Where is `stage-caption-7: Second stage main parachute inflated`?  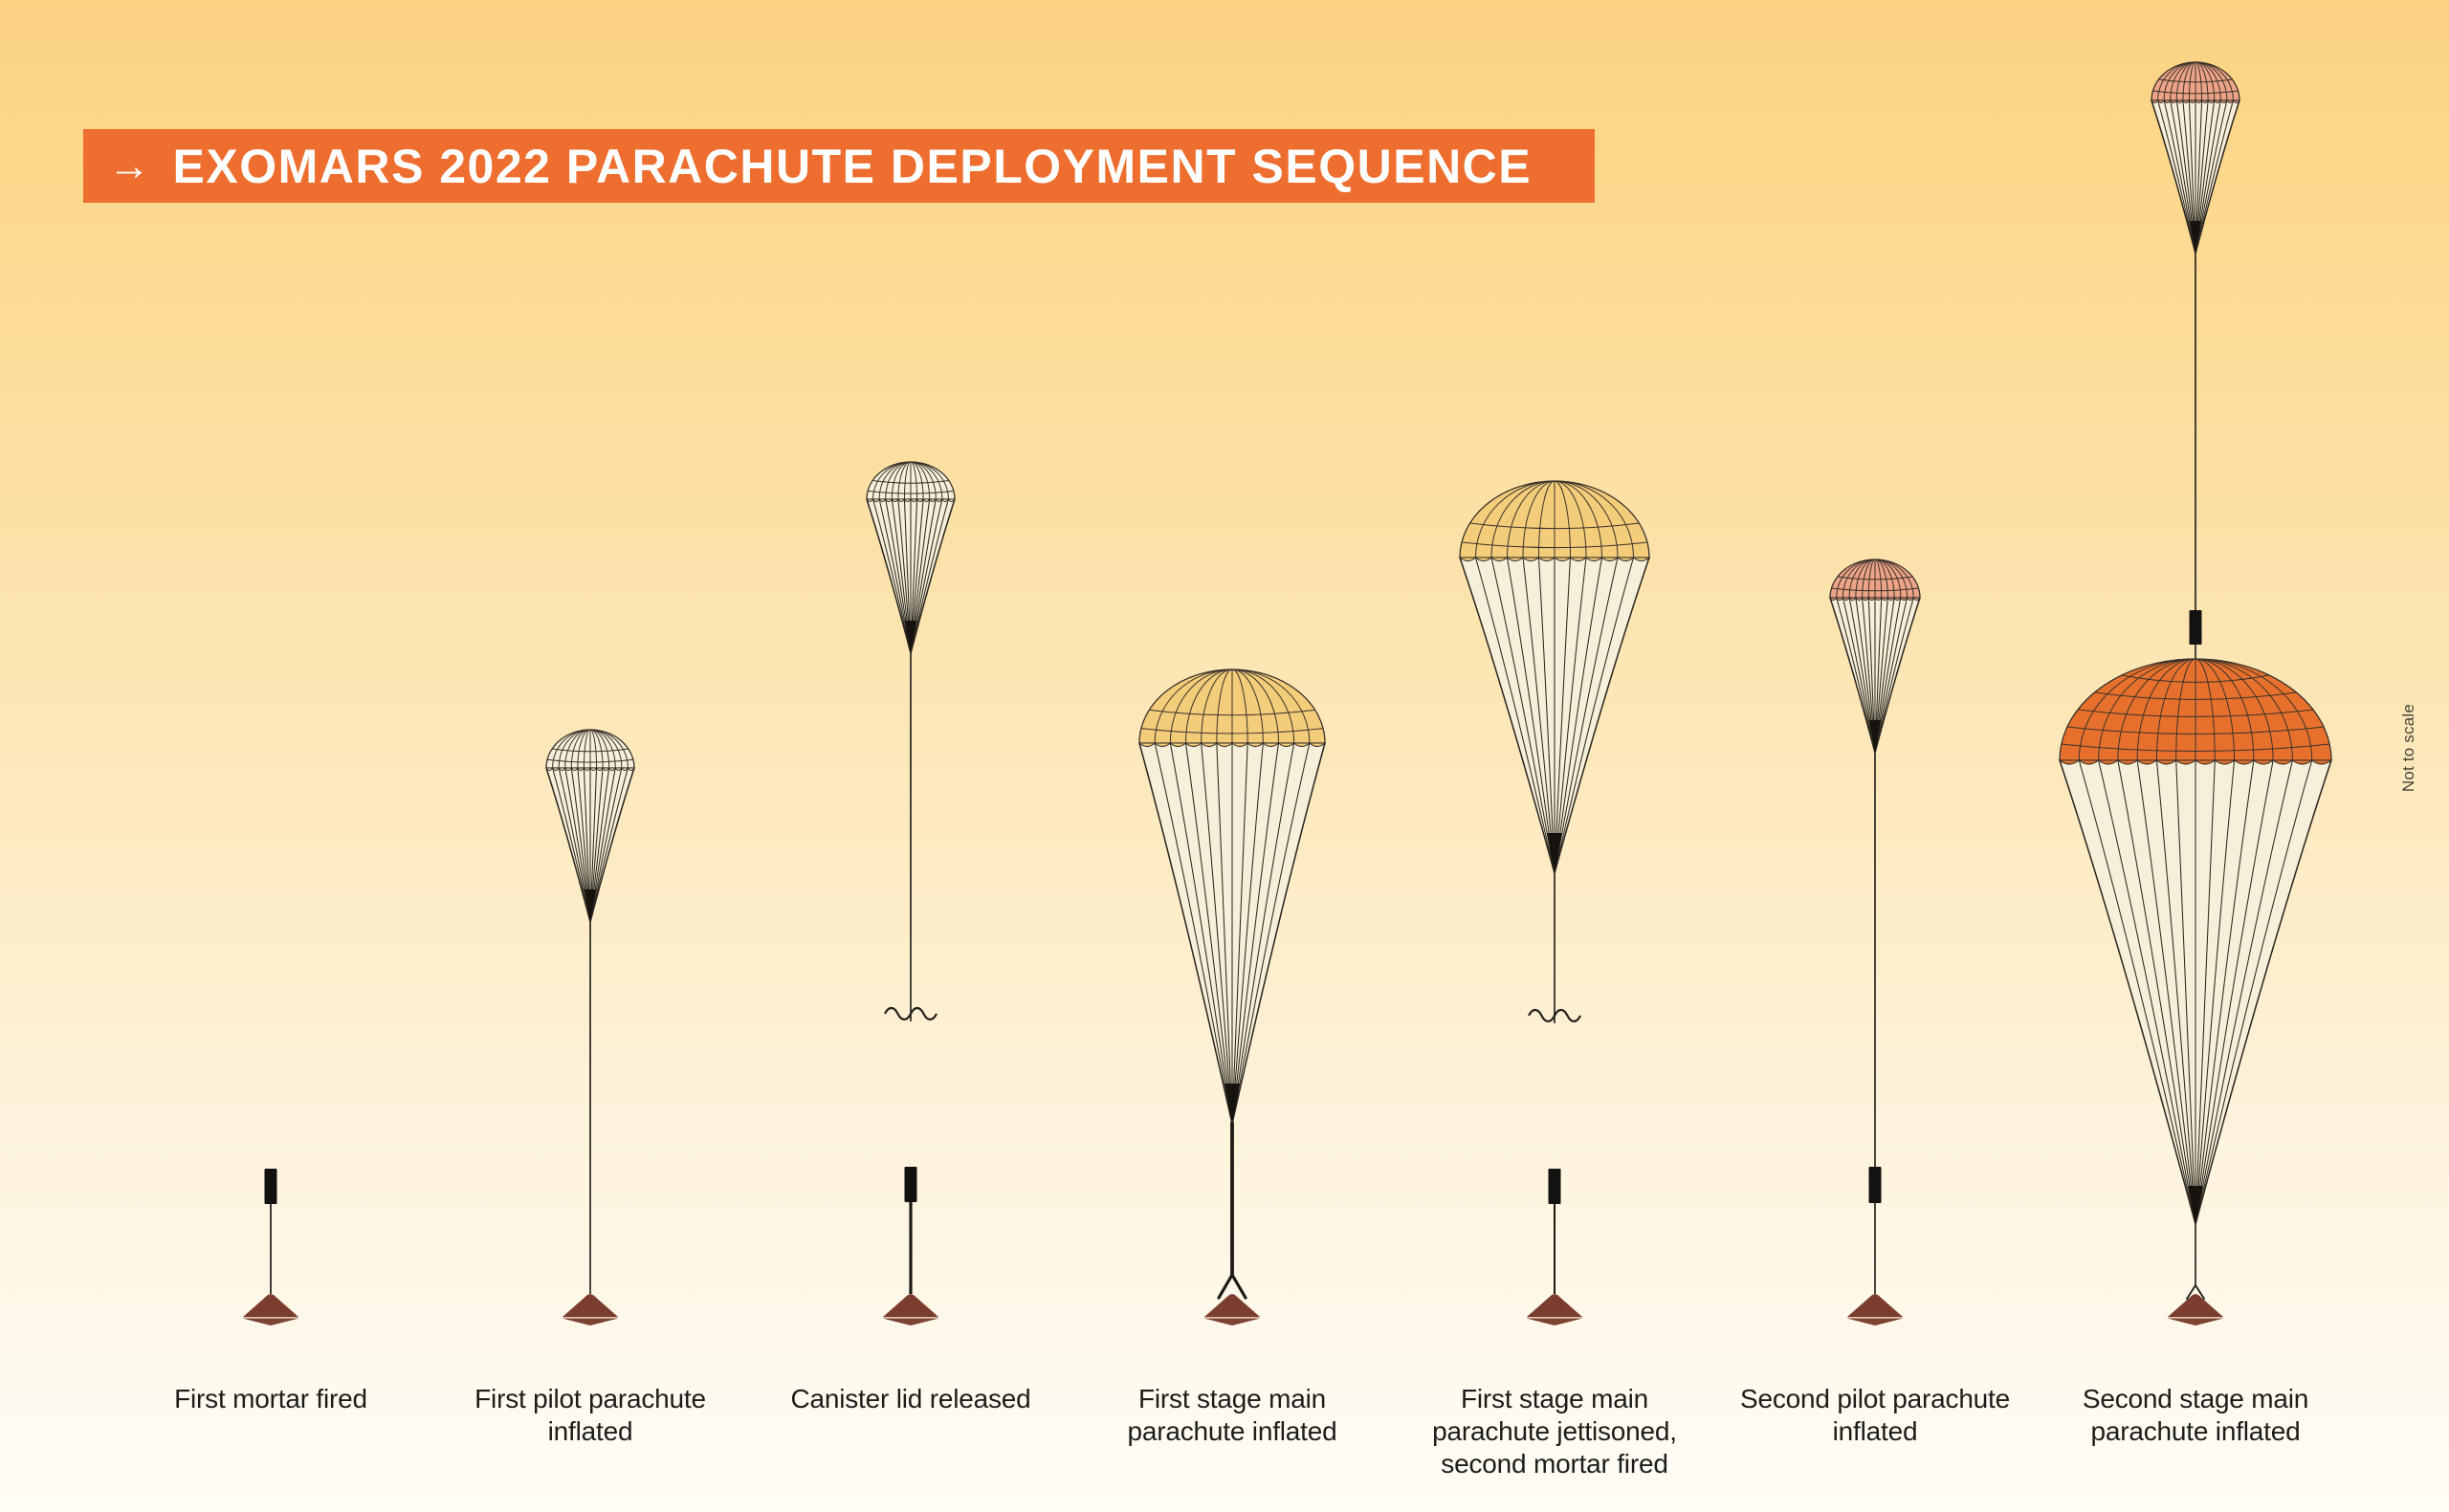
stage-caption-7: Second stage main parachute inflated is located at coordinates (2196, 1415).